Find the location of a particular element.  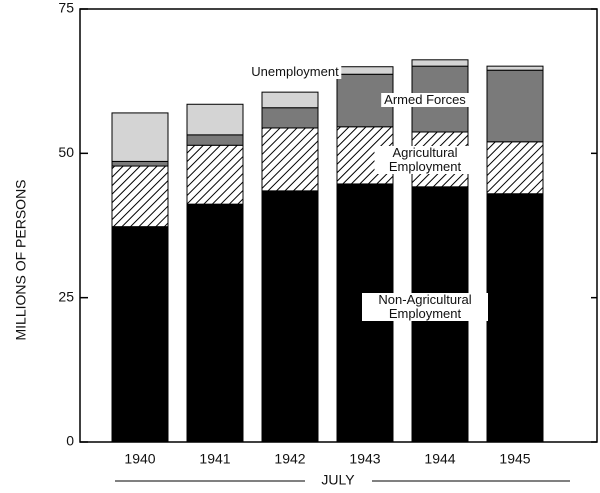

series-label: Armed Forces is located at coordinates (425, 100).